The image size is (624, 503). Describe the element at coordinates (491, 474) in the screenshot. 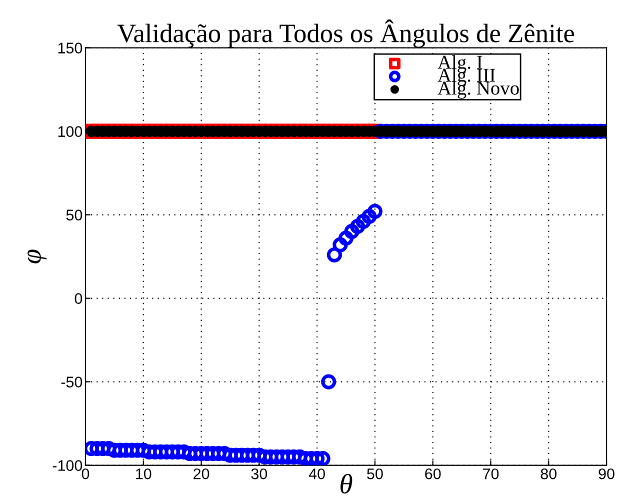

I see `x-tick-label: 70` at that location.